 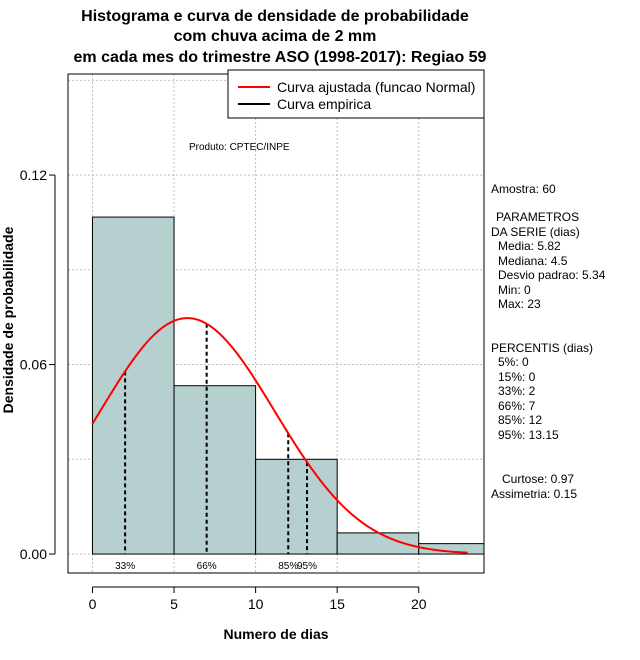 I want to click on stat-p5: 5%: 0, so click(x=513, y=362).